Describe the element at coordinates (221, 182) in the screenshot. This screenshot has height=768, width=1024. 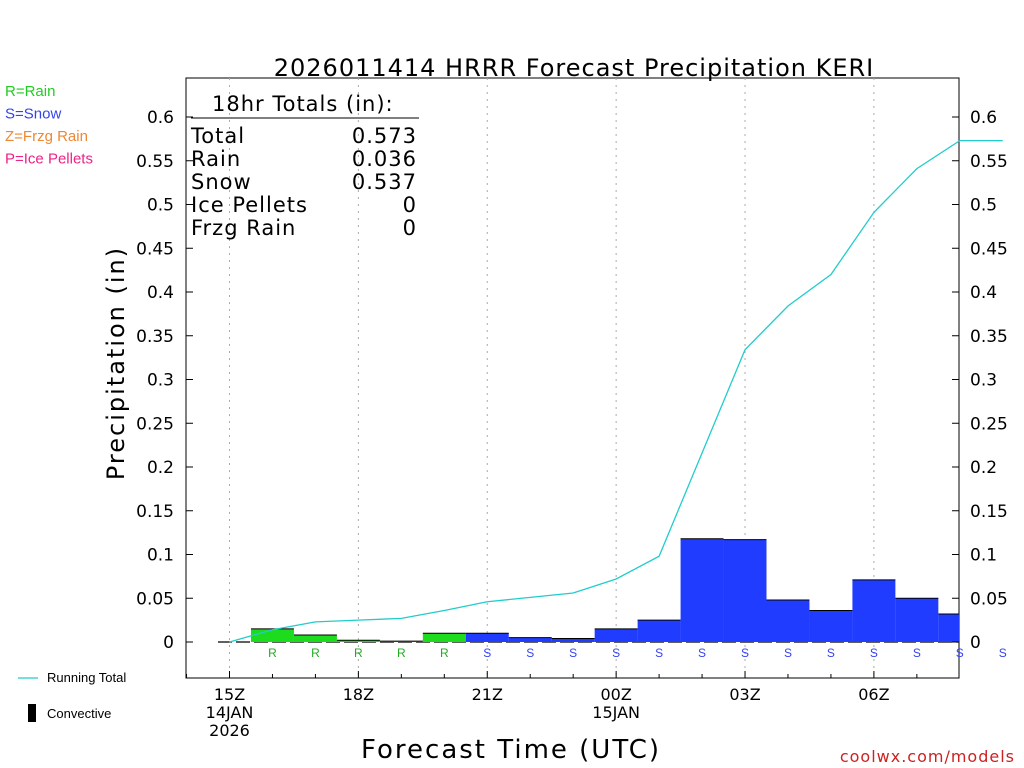
I see `totals-row-label: Snow` at that location.